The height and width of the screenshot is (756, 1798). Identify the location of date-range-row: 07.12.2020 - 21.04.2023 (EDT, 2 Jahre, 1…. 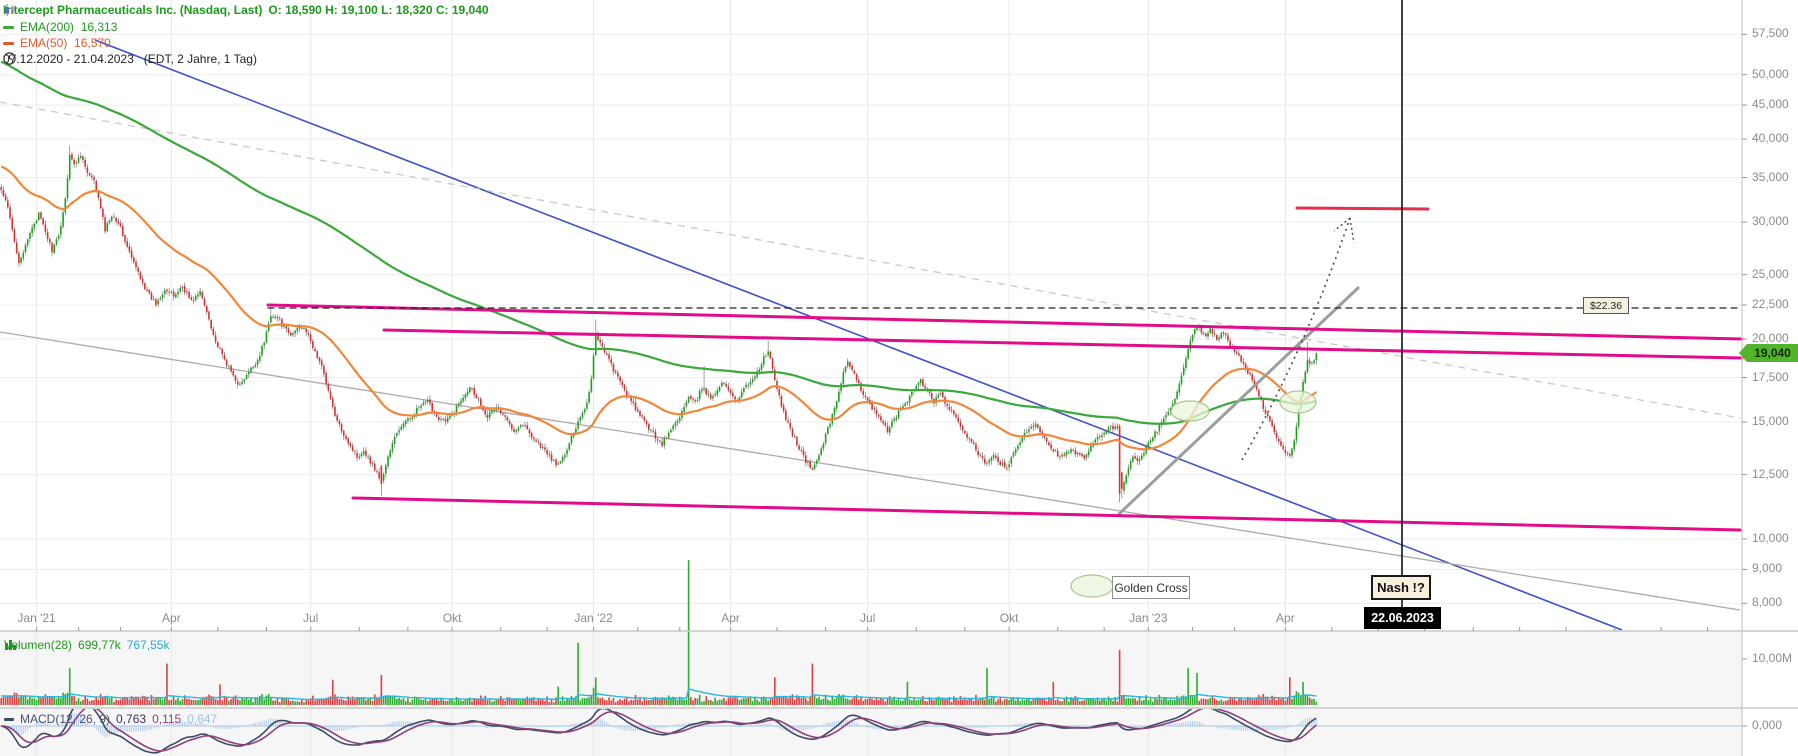
(130, 59).